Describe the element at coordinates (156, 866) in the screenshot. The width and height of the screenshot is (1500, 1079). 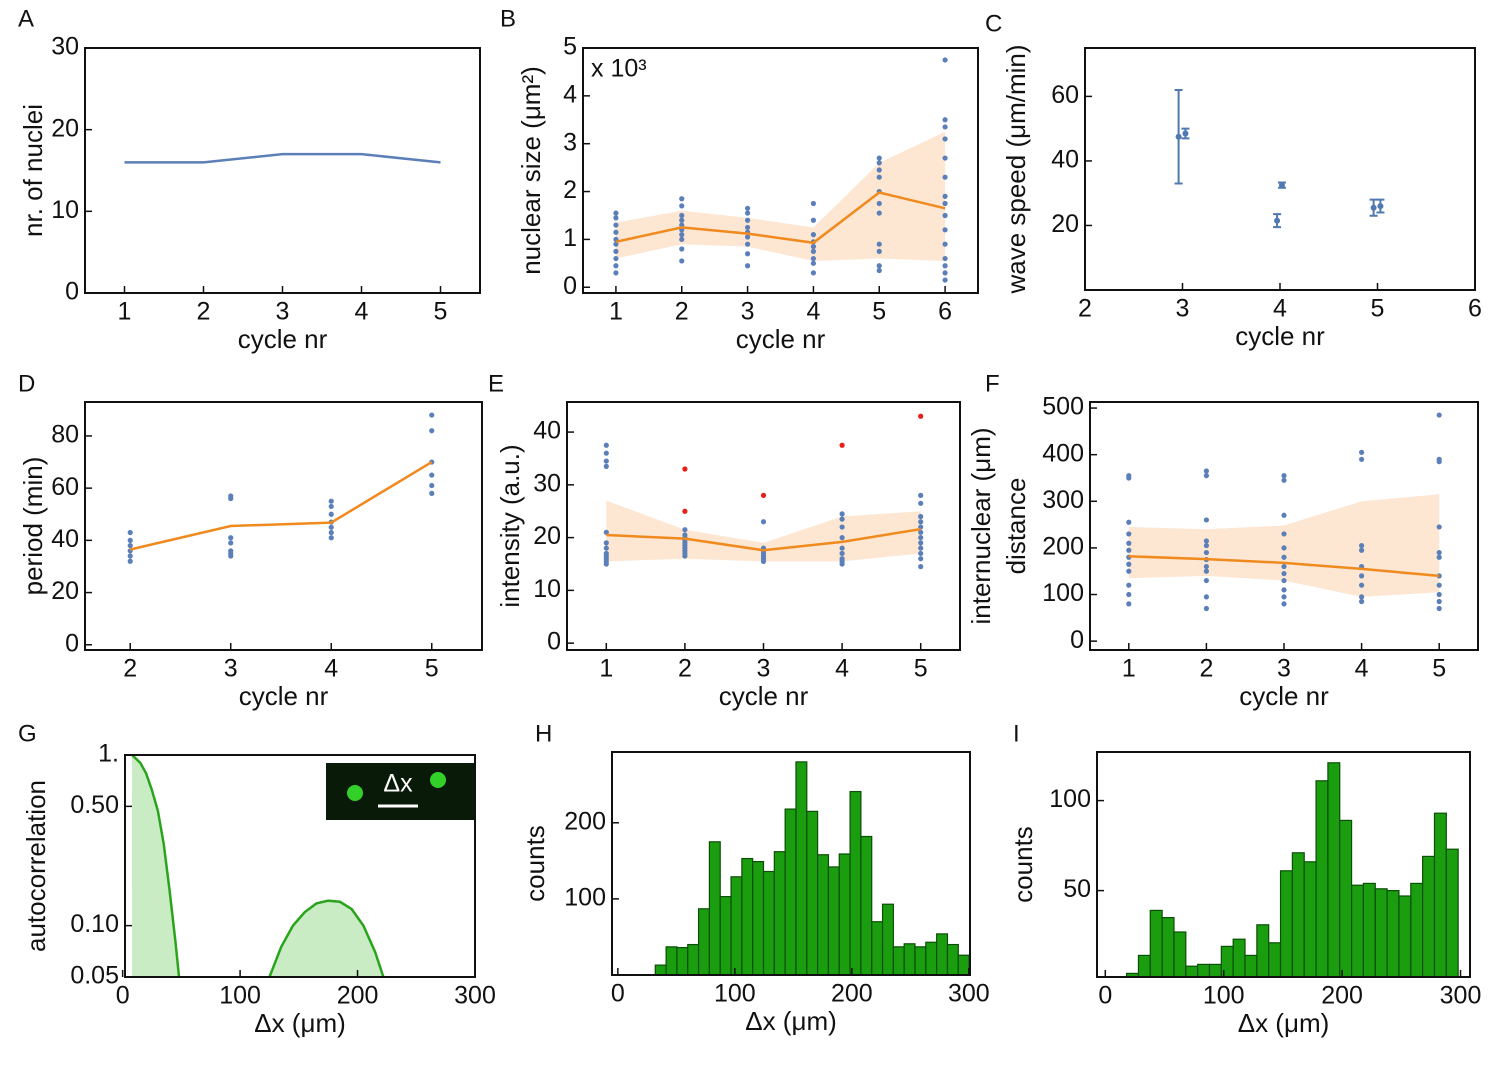
I see `area-line` at that location.